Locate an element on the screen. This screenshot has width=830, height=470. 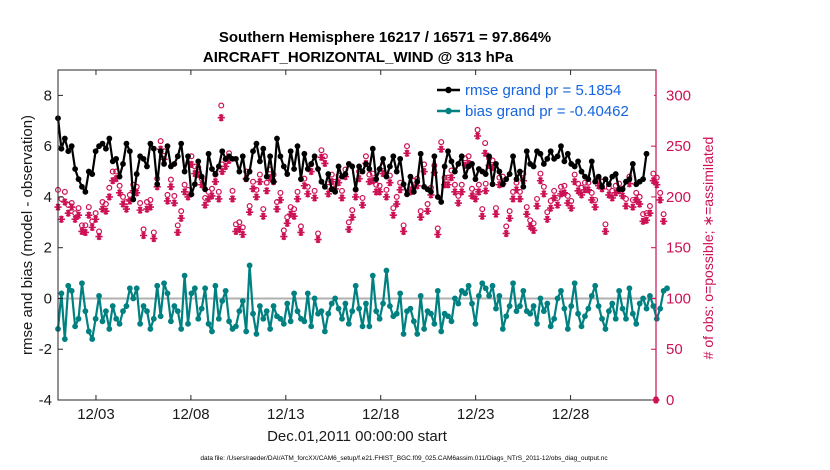
y-right-tick-label: 200 is located at coordinates (678, 197).